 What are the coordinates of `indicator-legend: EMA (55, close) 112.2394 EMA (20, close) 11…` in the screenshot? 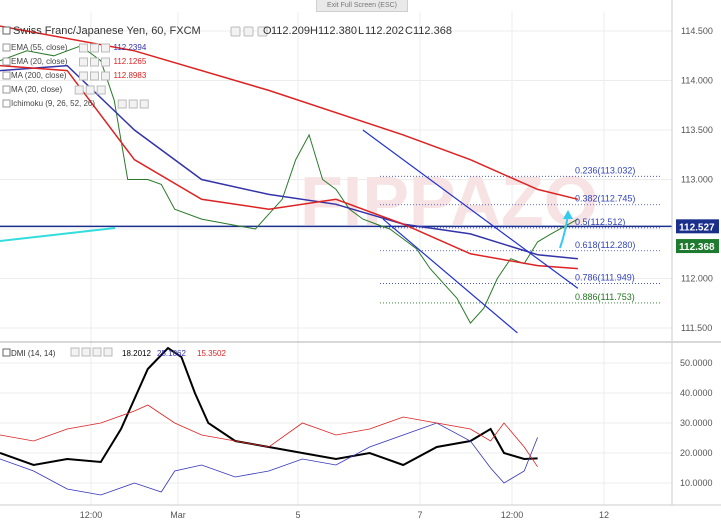 It's located at (75, 76).